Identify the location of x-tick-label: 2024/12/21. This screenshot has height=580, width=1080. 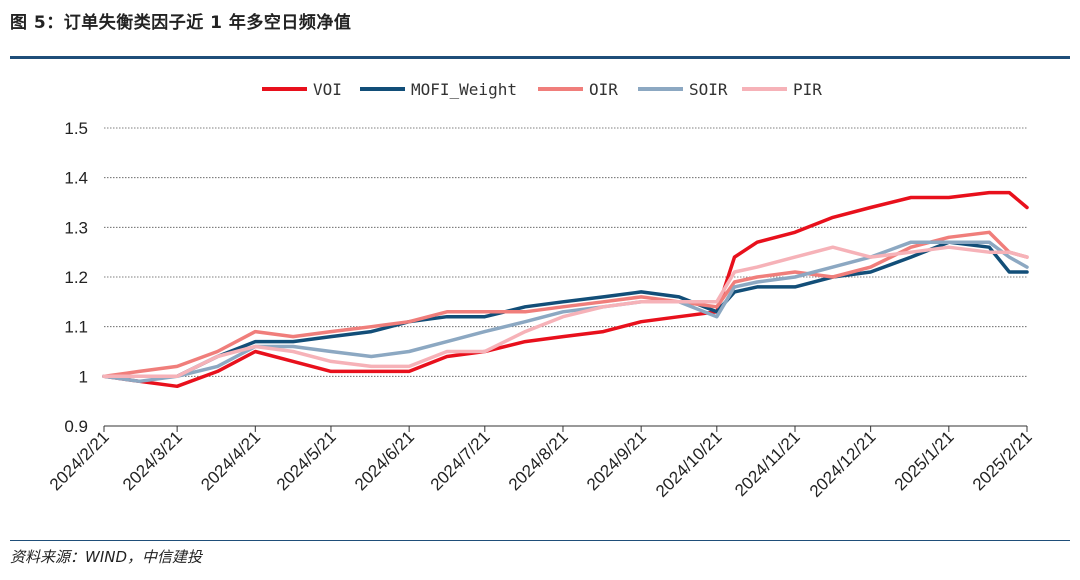
(843, 464).